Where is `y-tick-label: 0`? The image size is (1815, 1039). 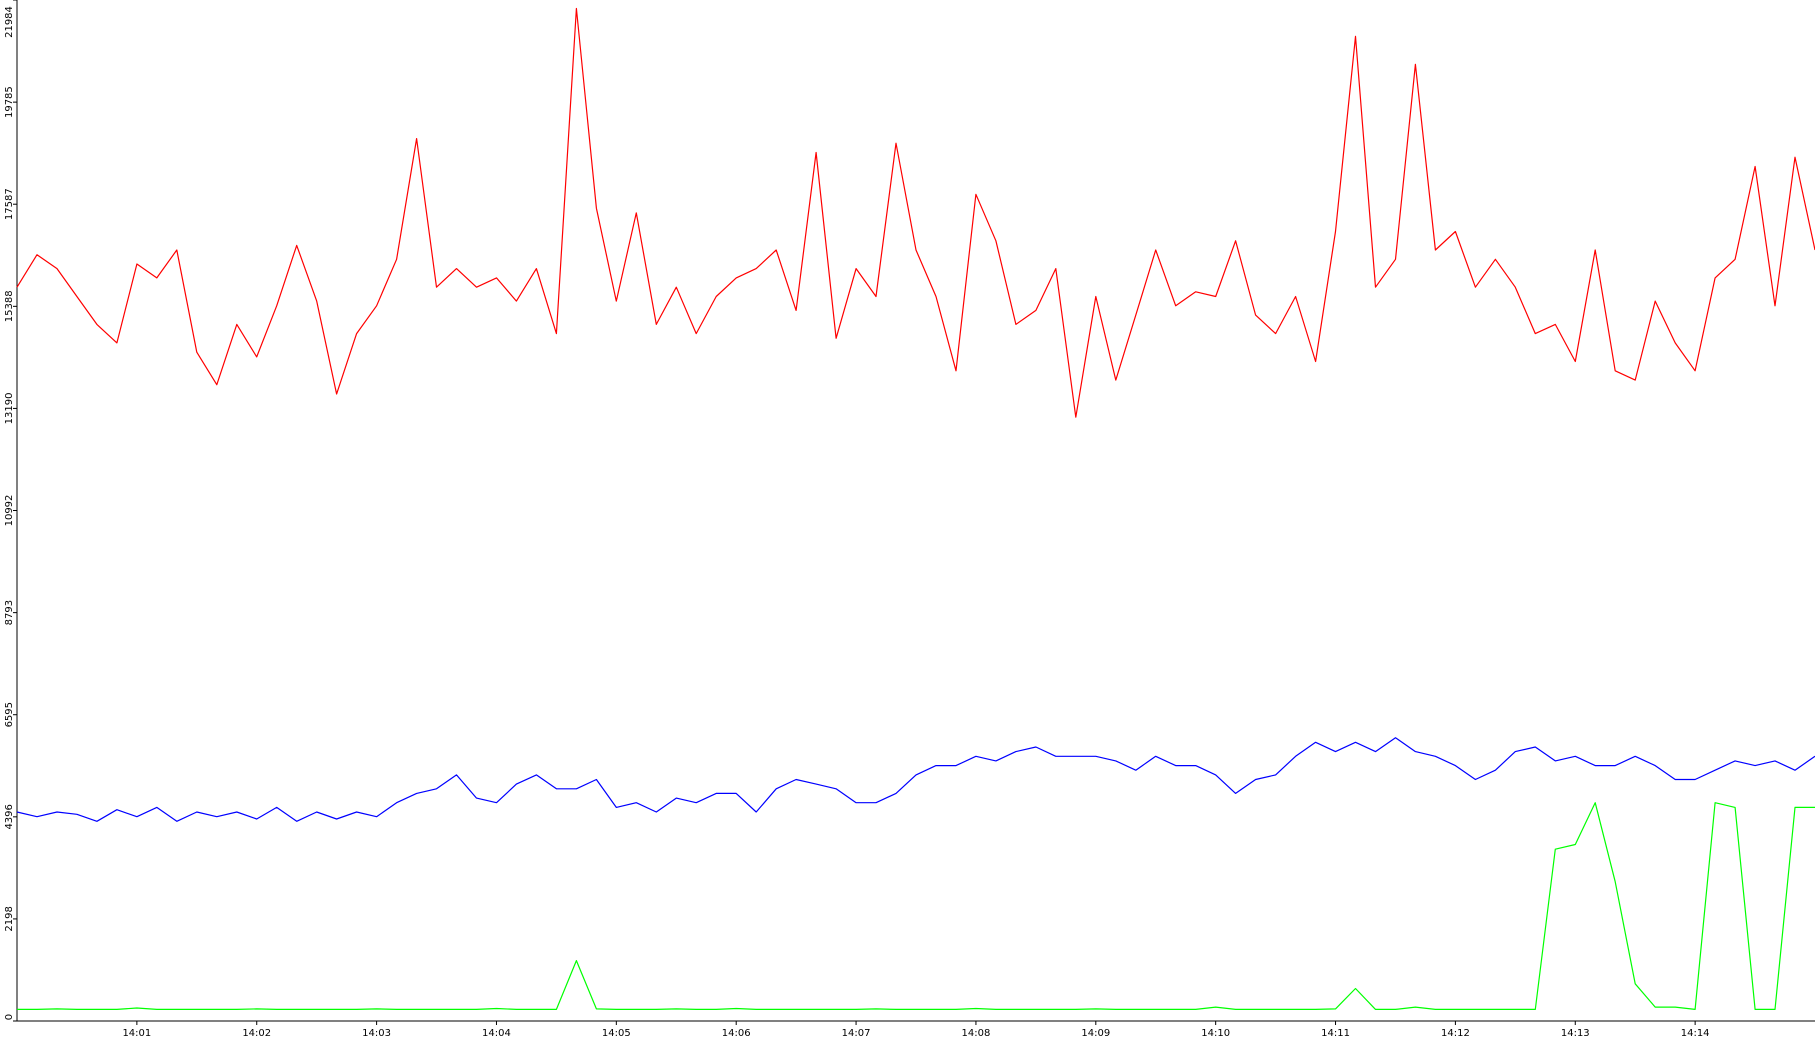 y-tick-label: 0 is located at coordinates (9, 1017).